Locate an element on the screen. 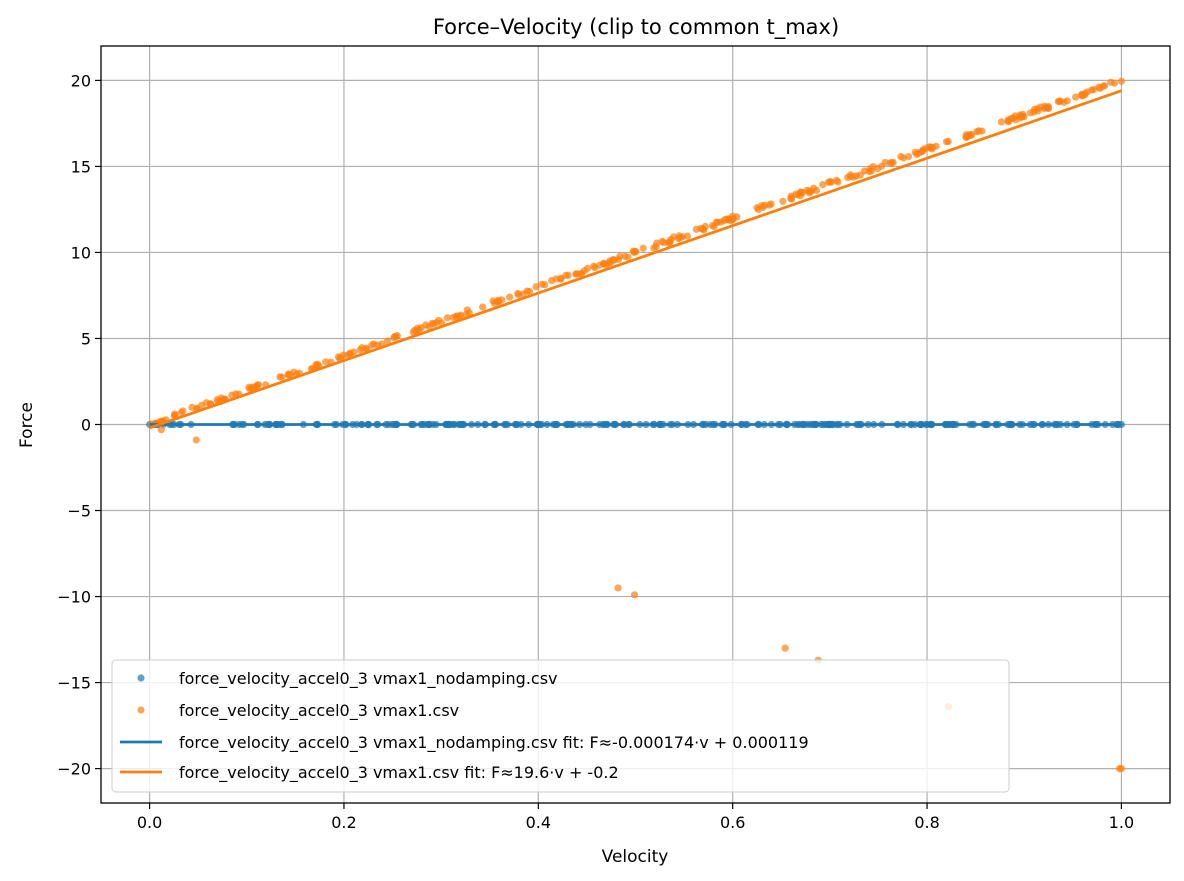 Image resolution: width=1184 pixels, height=881 pixels. x-axis-label: Velocity is located at coordinates (635, 857).